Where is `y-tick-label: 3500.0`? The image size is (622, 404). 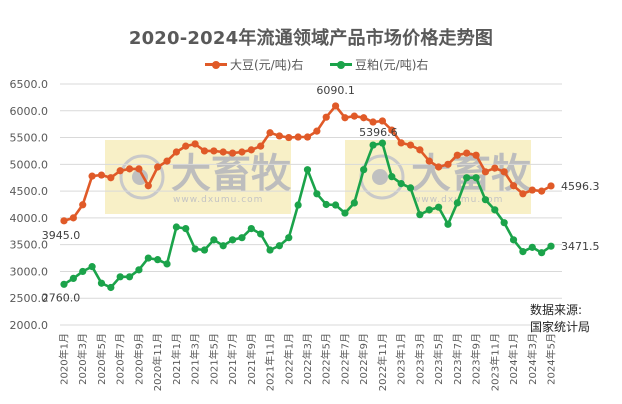
y-tick-label: 3500.0 is located at coordinates (29, 245).